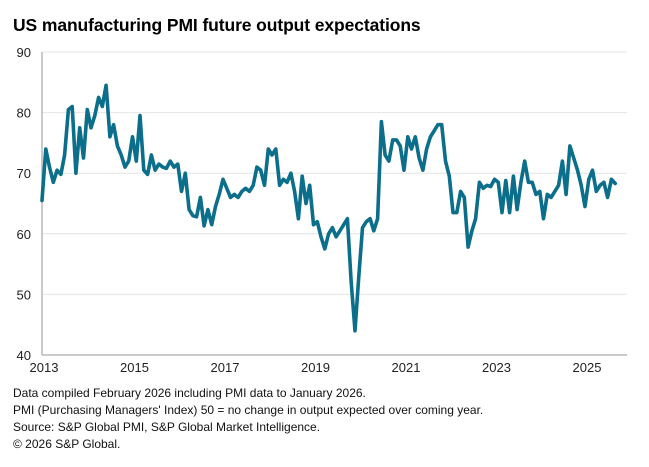 The height and width of the screenshot is (467, 649). Describe the element at coordinates (406, 367) in the screenshot. I see `x-tick-label: 2021` at that location.